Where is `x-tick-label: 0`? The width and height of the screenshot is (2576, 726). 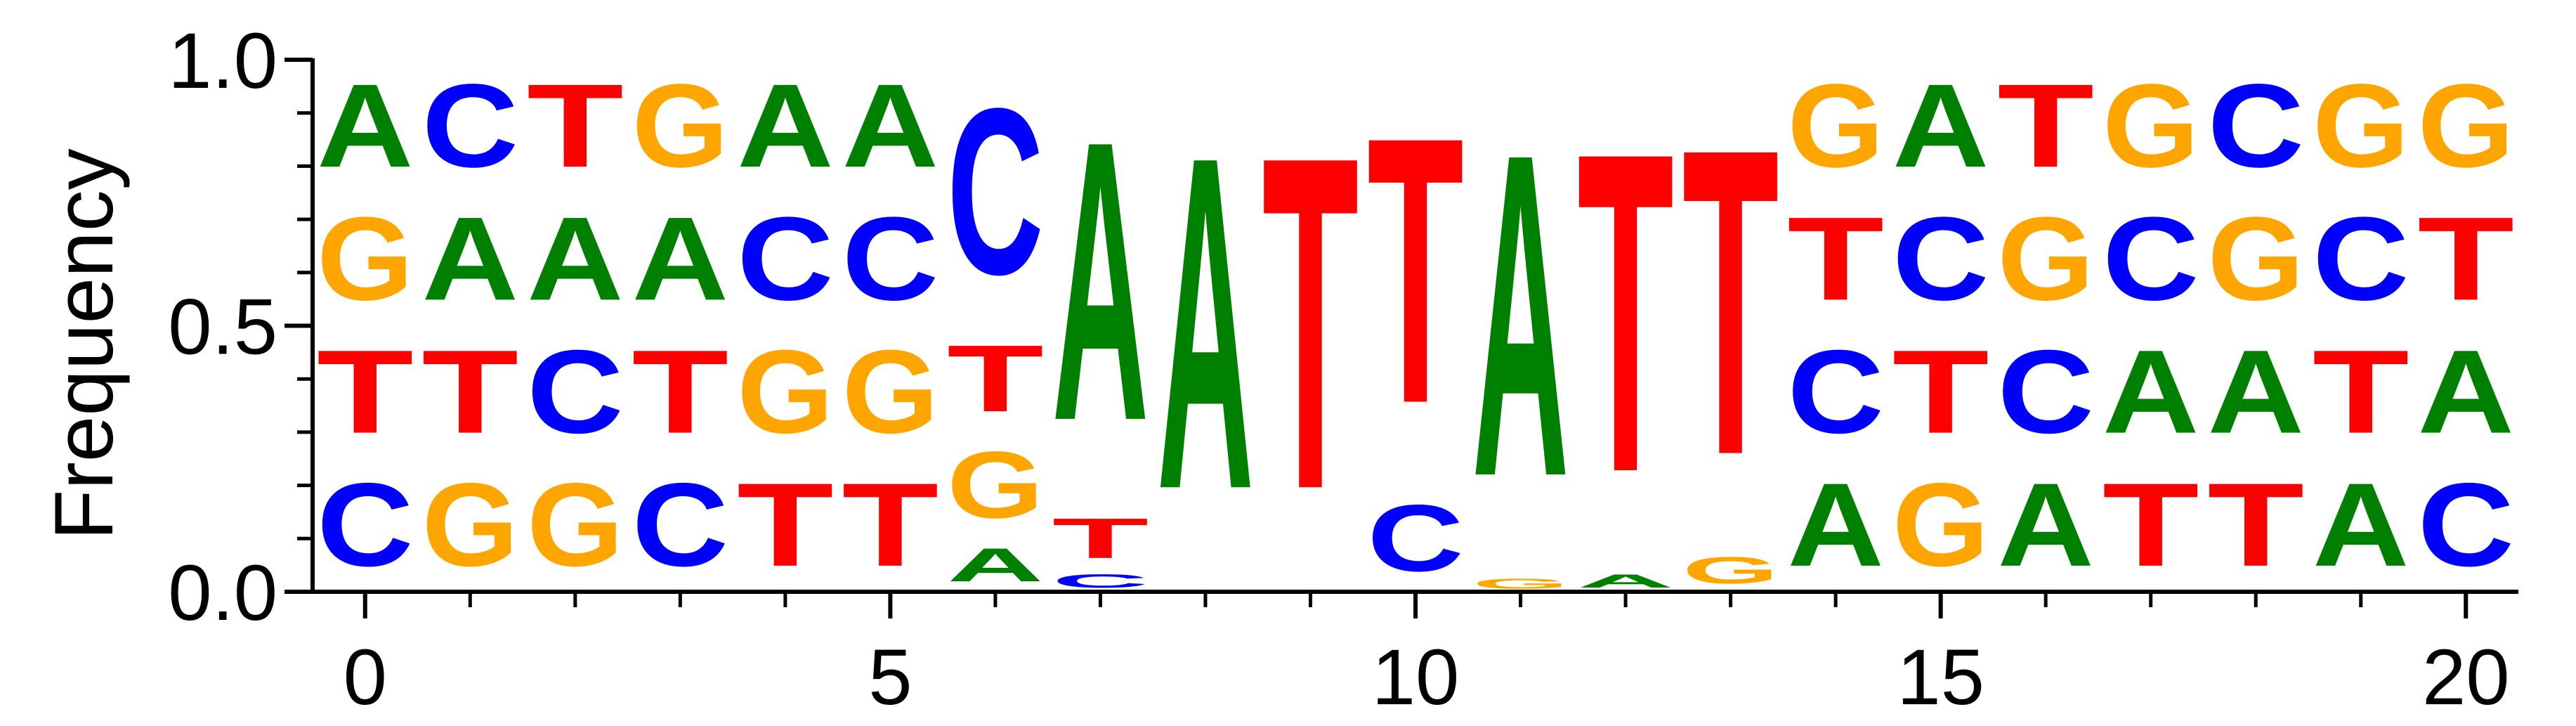 x-tick-label: 0 is located at coordinates (365, 677).